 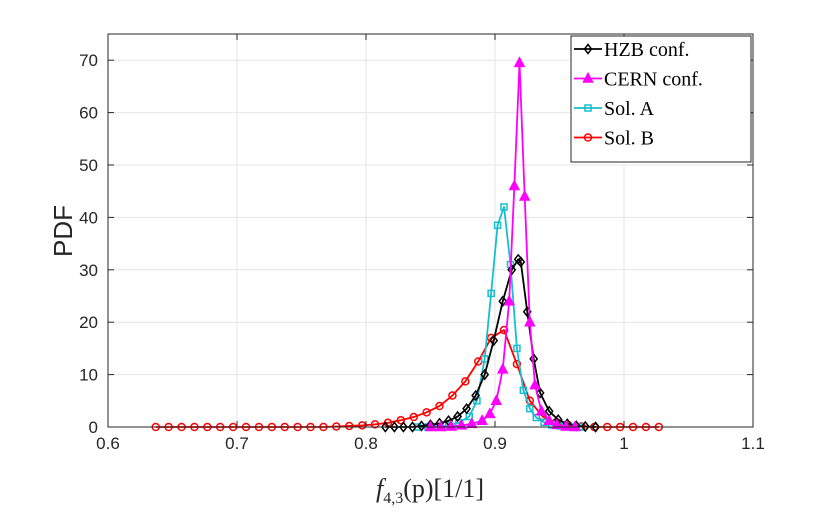 I want to click on y-tick-label: 10, so click(x=88, y=375).